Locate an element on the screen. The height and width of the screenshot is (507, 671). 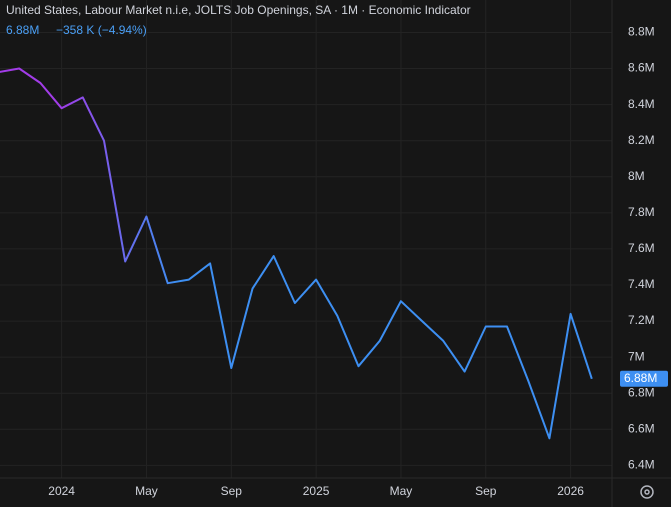
y-tick-label: 7.8M is located at coordinates (641, 212).